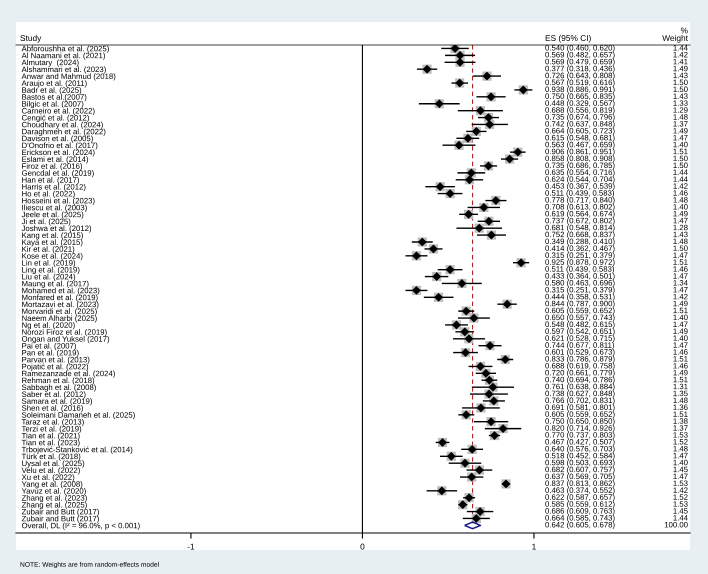 The height and width of the screenshot is (574, 708). I want to click on x-tick-label: -1, so click(191, 547).